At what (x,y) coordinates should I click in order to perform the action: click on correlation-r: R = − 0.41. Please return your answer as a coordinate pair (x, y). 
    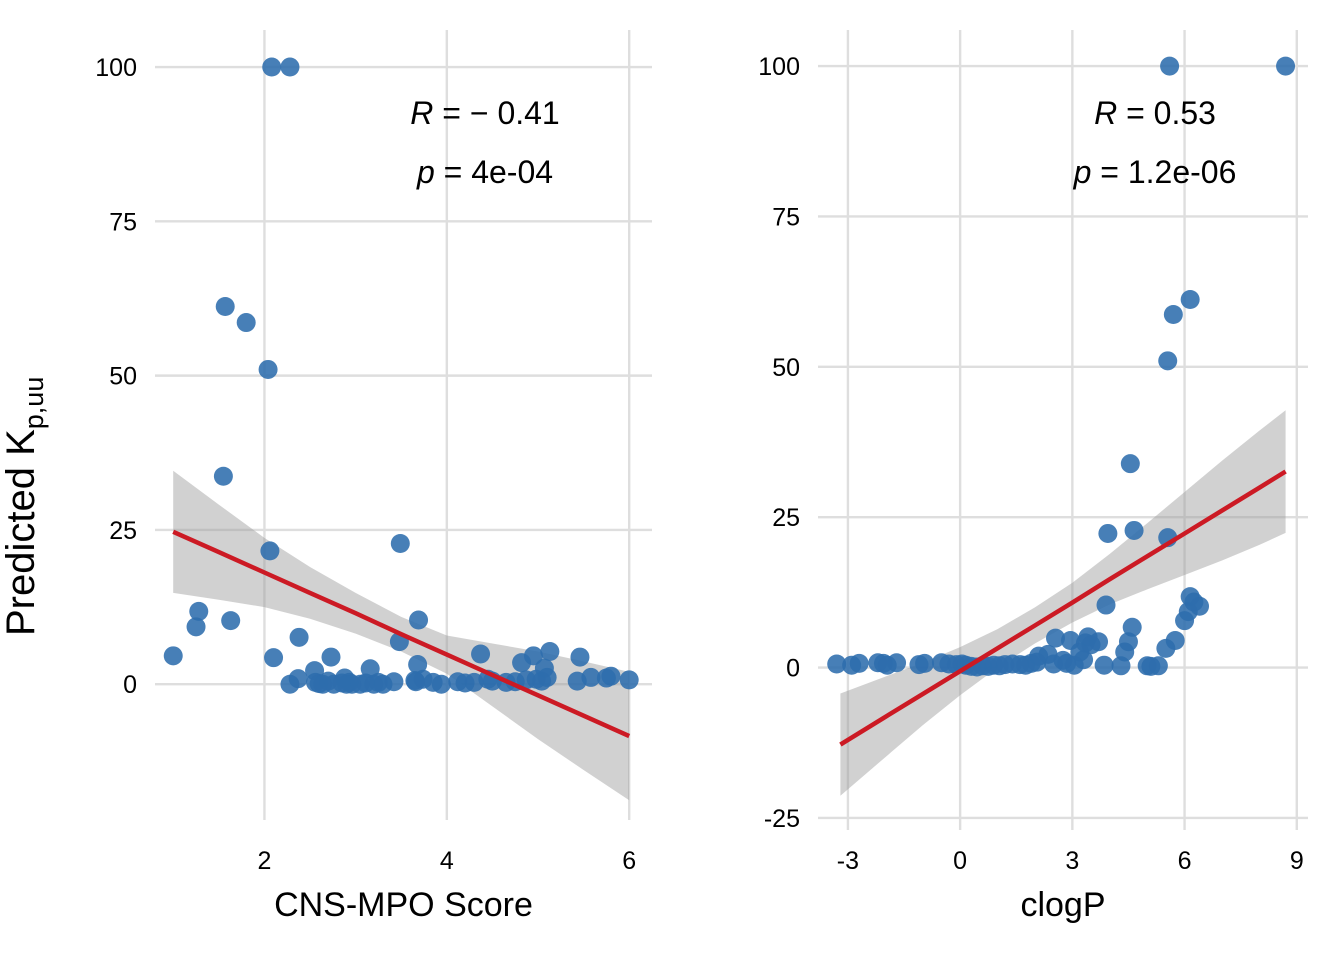
    Looking at the image, I should click on (484, 113).